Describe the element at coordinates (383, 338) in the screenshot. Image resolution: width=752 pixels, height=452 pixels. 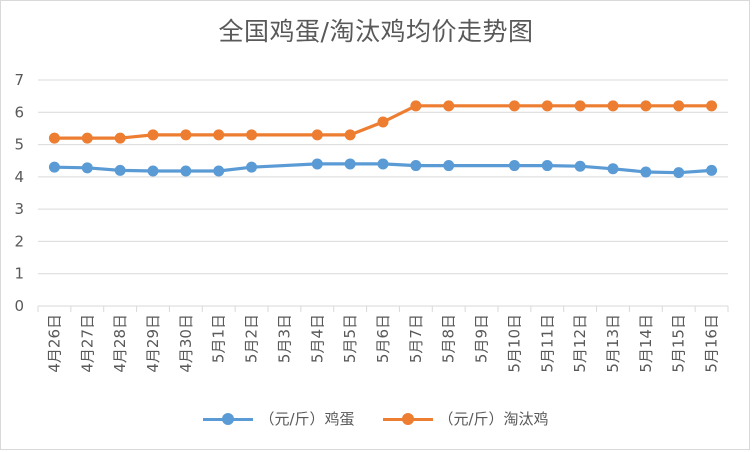
I see `x-tick-label-10: 5月6日` at that location.